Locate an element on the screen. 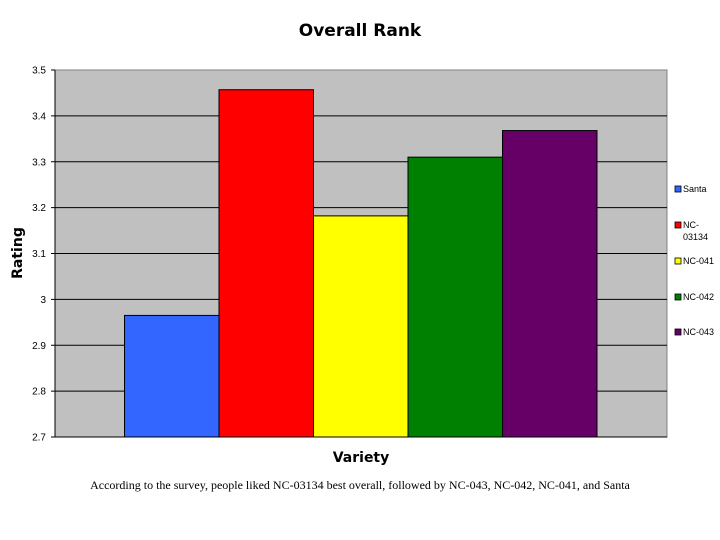 This screenshot has width=720, height=540. y-tick-label: 3.2 is located at coordinates (39, 208).